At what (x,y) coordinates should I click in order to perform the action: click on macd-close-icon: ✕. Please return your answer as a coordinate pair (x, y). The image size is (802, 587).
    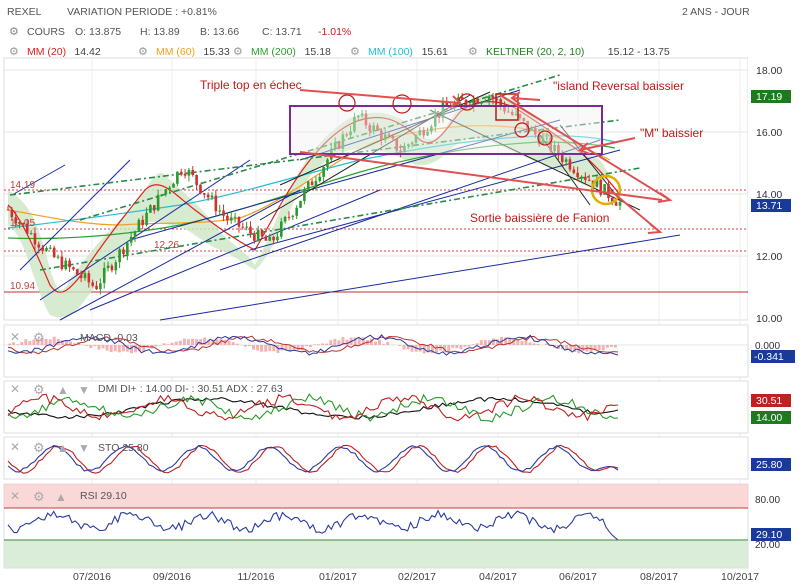
    Looking at the image, I should click on (15, 337).